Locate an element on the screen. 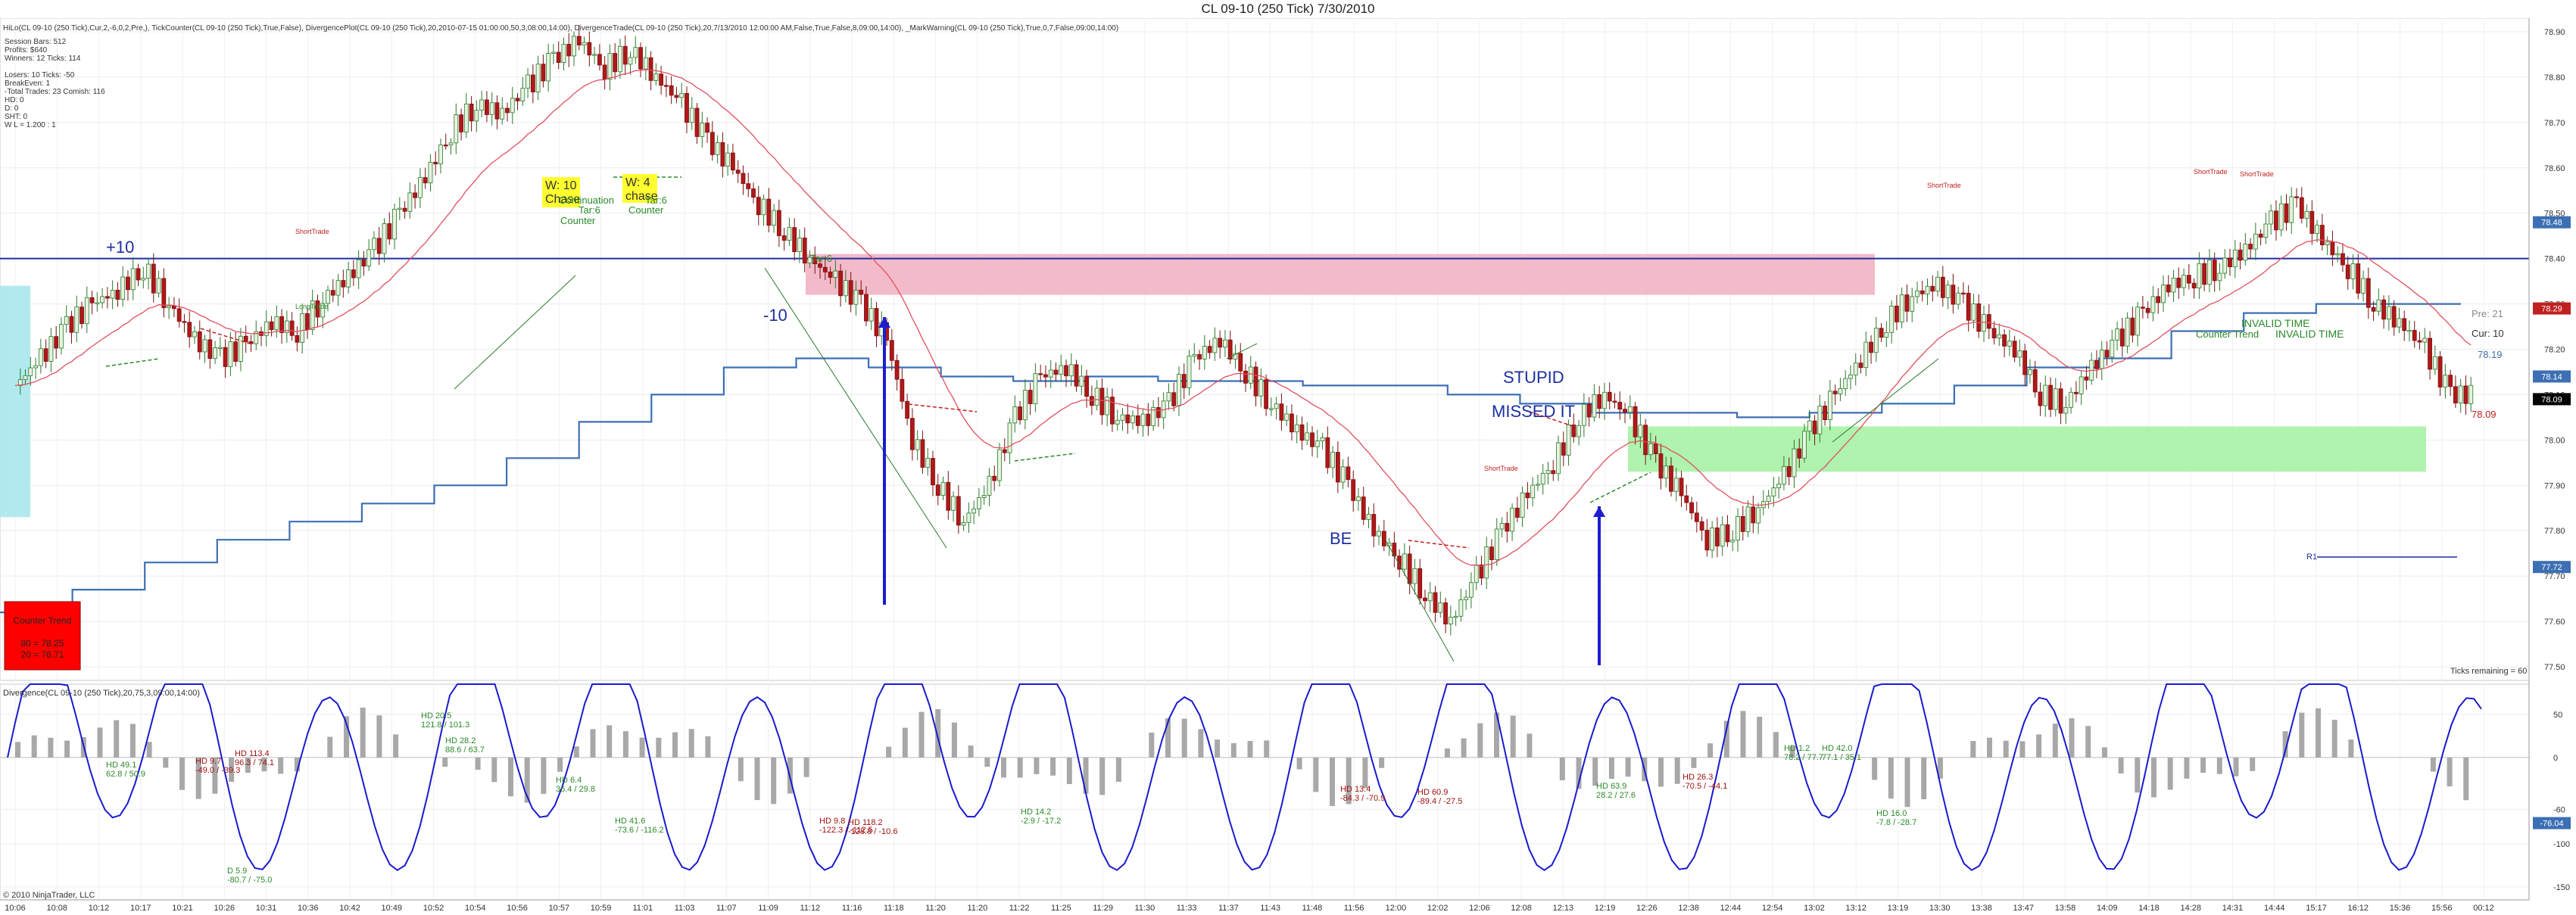 The image size is (2576, 915). price-tick-label: 78.70 is located at coordinates (2554, 123).